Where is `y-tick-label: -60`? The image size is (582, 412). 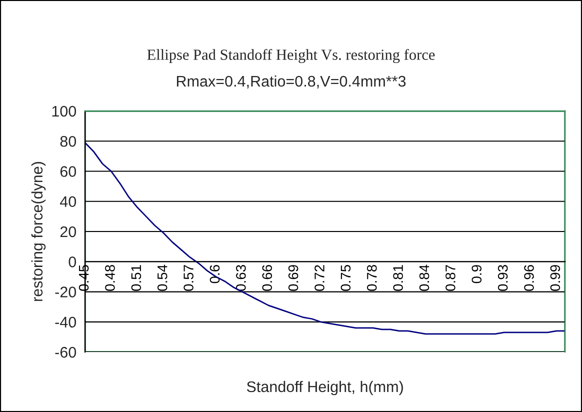
y-tick-label: -60 is located at coordinates (65, 352).